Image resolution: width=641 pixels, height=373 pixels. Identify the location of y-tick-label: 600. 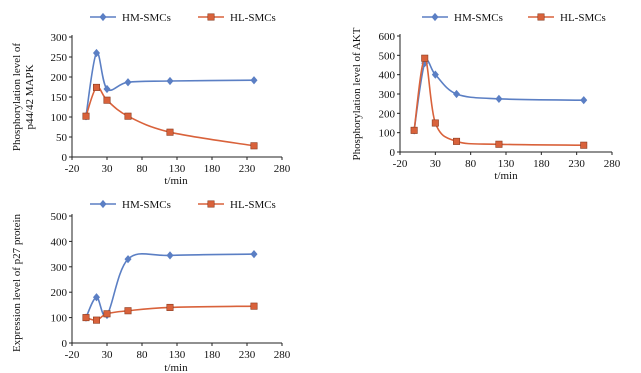
(387, 37).